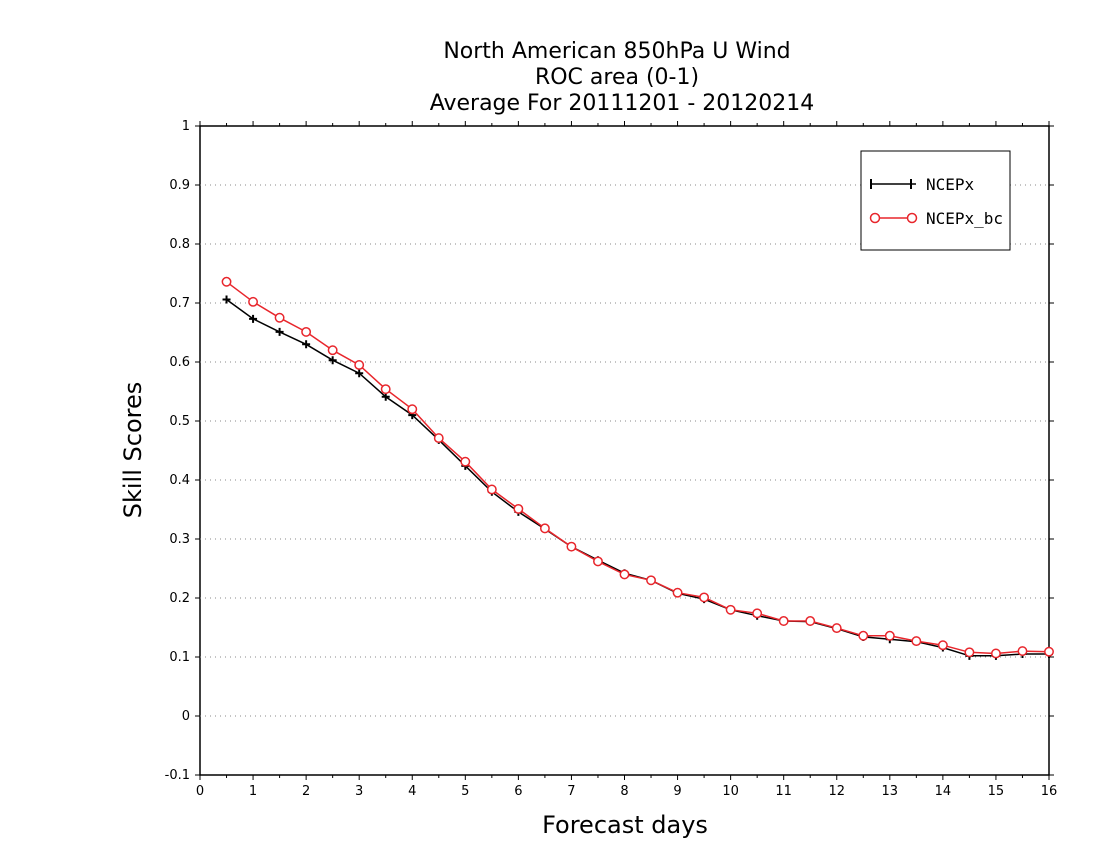 This screenshot has height=850, width=1100. What do you see at coordinates (179, 244) in the screenshot?
I see `y-tick-label: 0.8` at bounding box center [179, 244].